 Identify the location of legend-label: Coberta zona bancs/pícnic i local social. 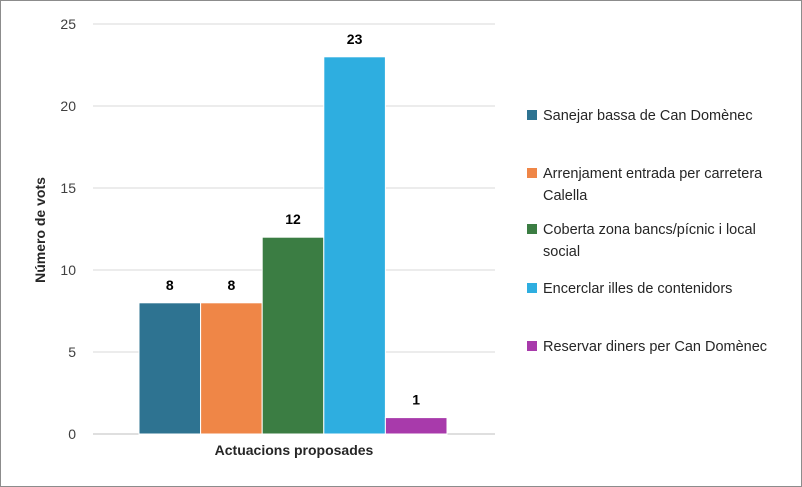
(649, 241).